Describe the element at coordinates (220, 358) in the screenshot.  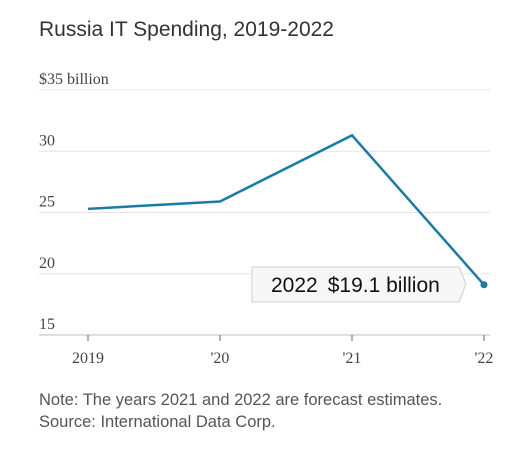
I see `x-tick-label: '20` at that location.